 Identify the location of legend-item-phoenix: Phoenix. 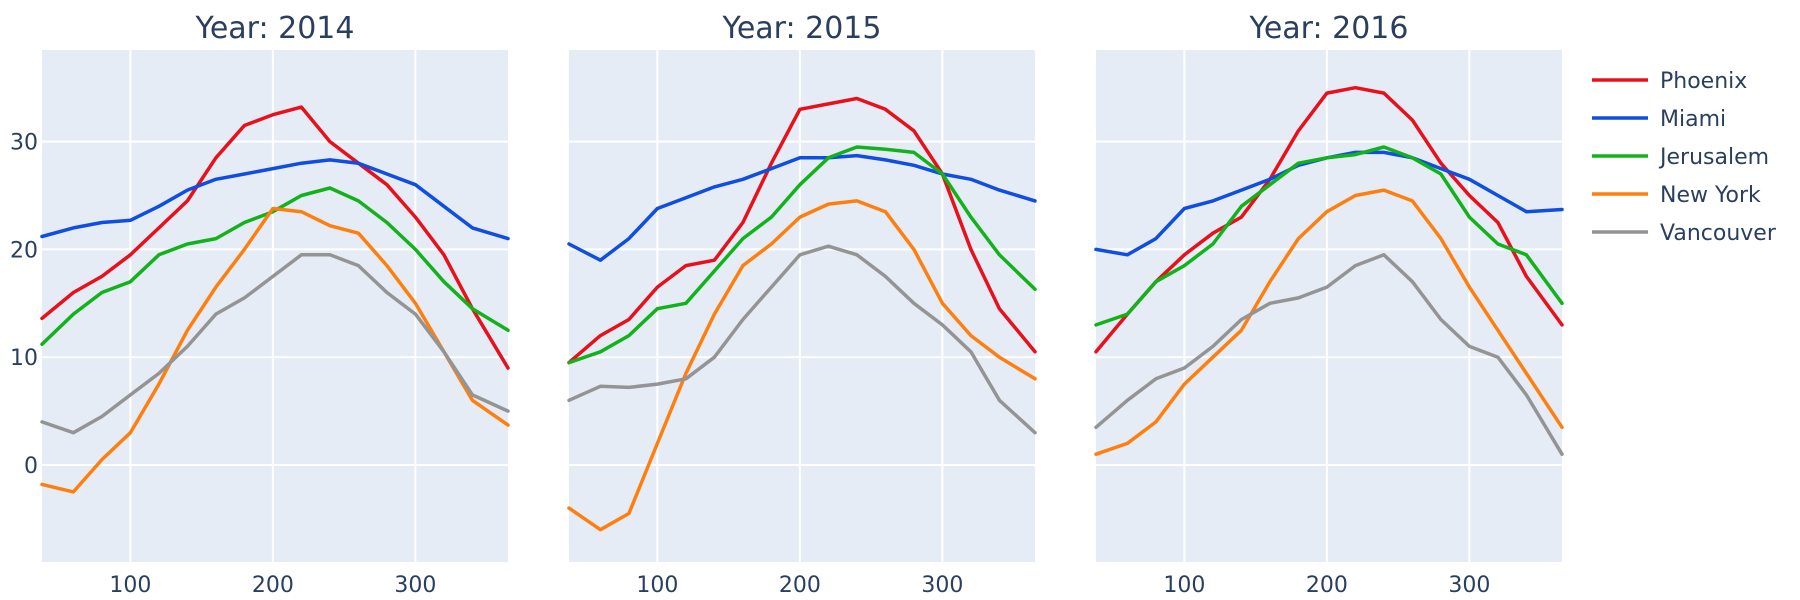
(1669, 81).